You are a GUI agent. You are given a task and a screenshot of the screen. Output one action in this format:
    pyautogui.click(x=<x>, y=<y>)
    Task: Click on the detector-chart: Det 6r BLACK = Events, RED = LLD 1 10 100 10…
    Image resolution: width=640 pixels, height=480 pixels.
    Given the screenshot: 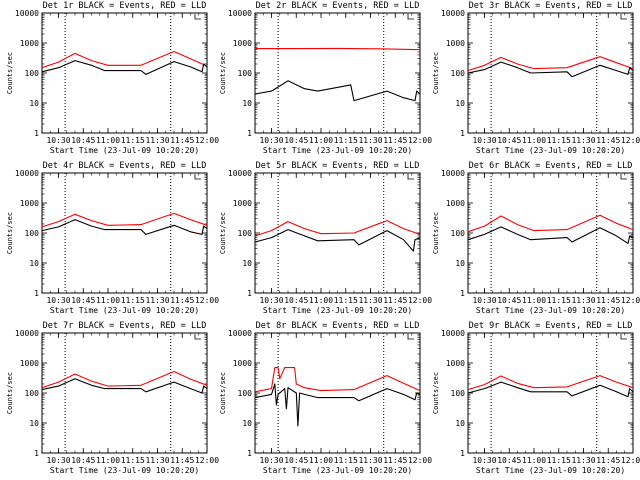 What is the action you would take?
    pyautogui.click(x=536, y=238)
    